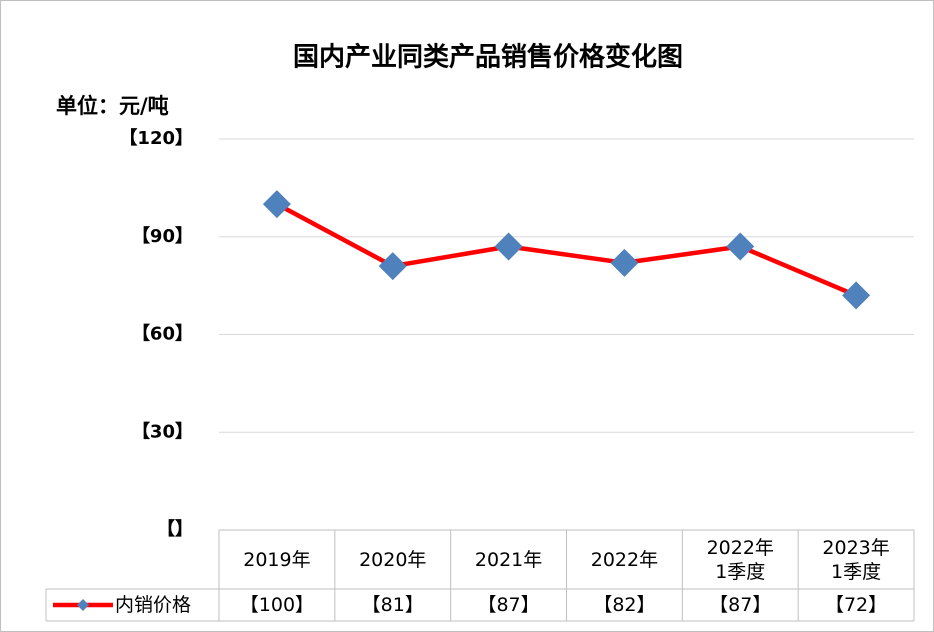 Image resolution: width=934 pixels, height=632 pixels. Describe the element at coordinates (83, 605) in the screenshot. I see `legend-marker` at that location.